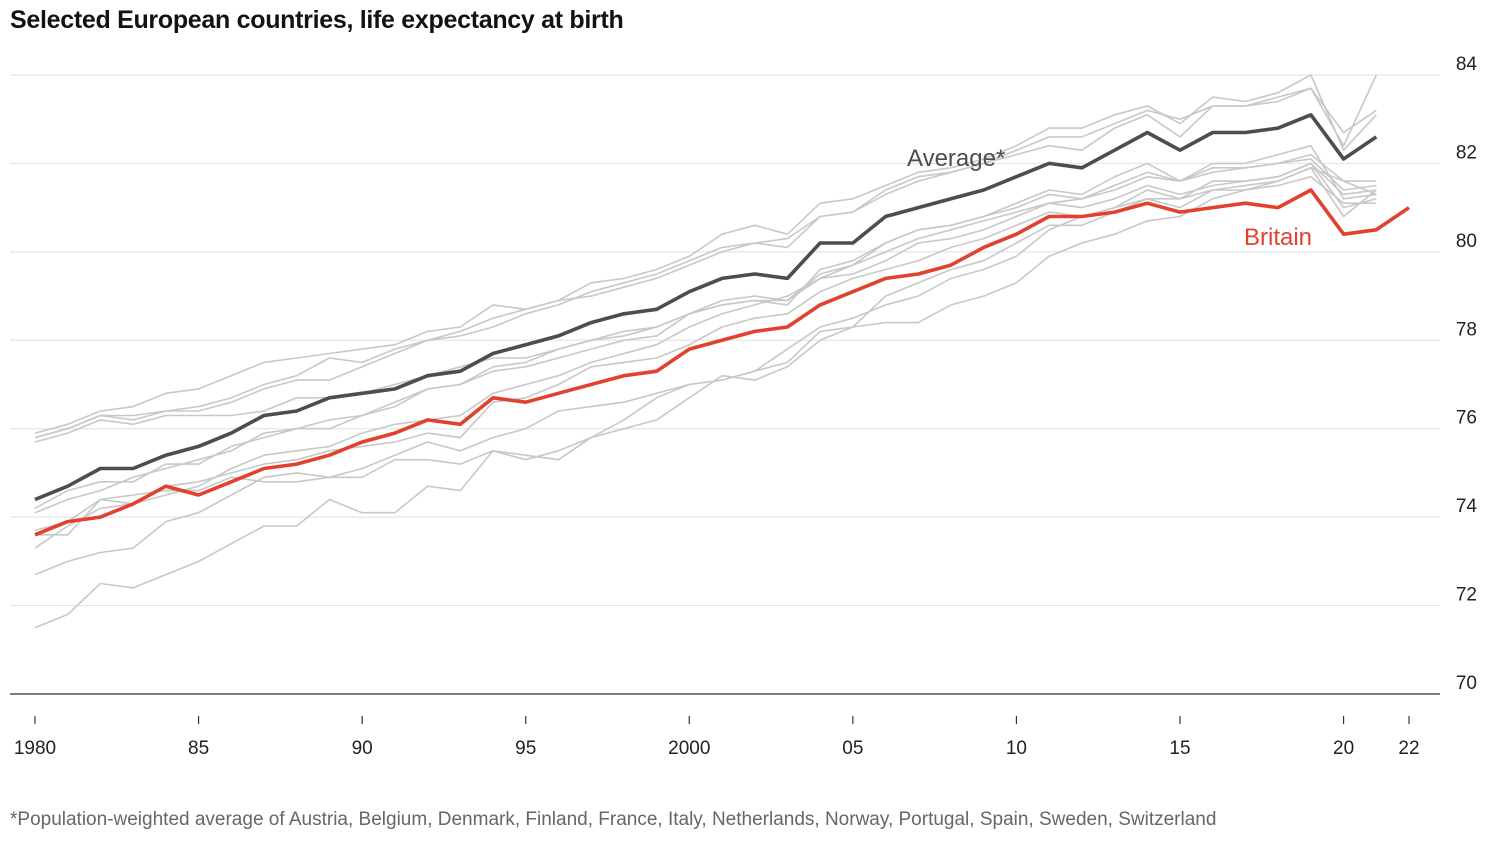  What do you see at coordinates (1109, 198) in the screenshot?
I see `series-labels: Average* Britain` at bounding box center [1109, 198].